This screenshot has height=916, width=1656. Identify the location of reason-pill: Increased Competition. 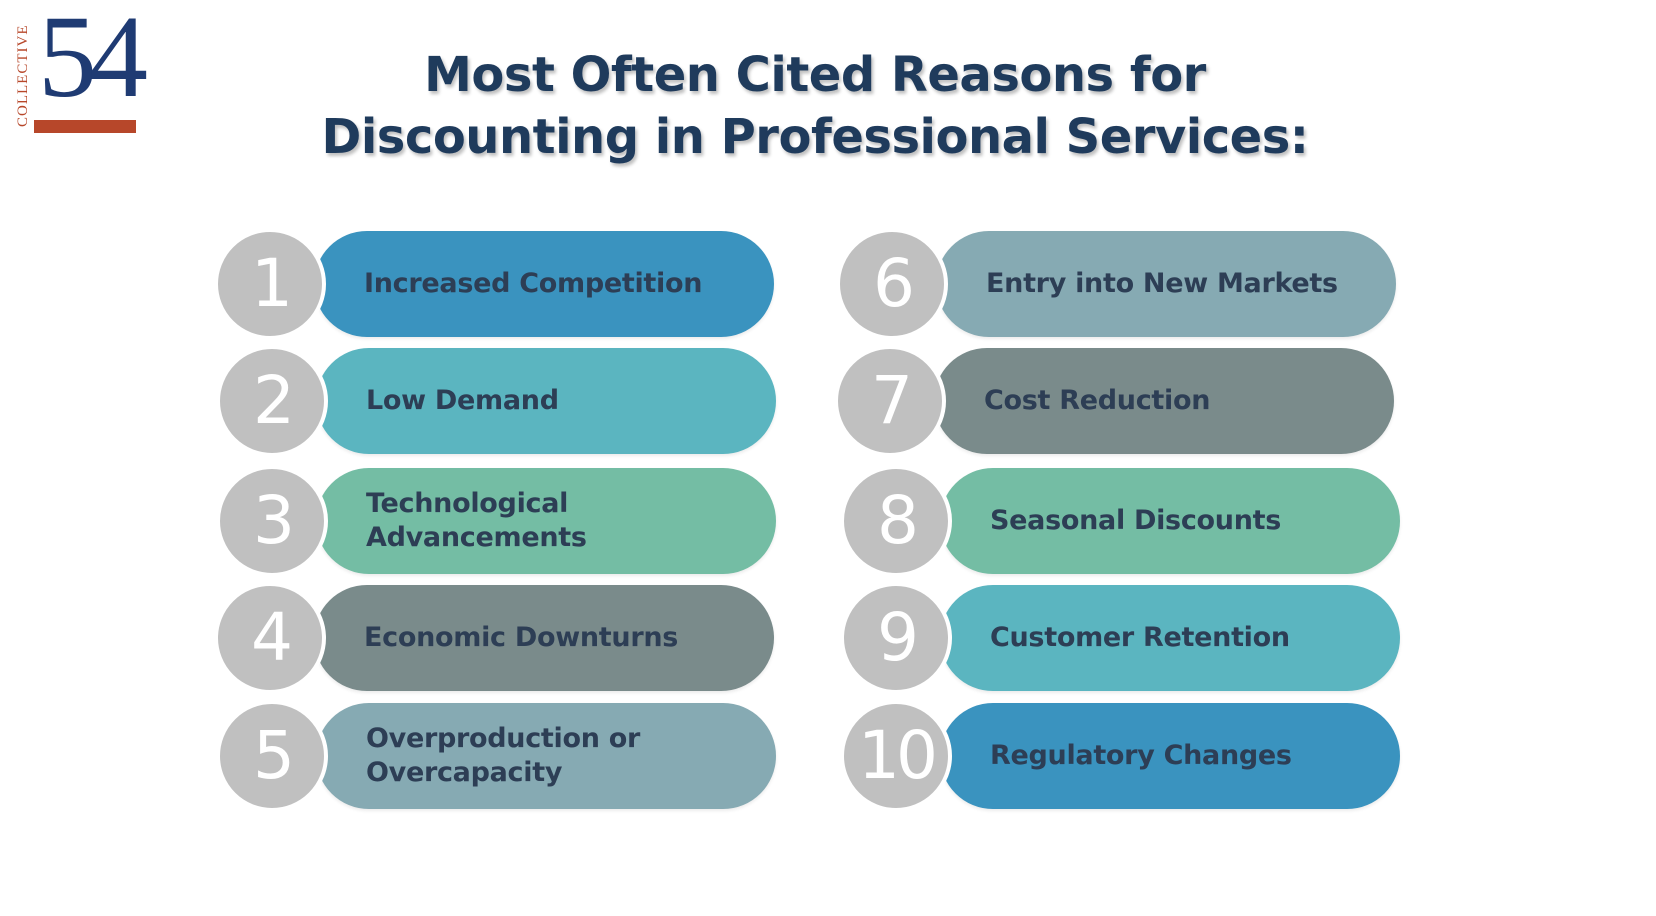
(544, 284).